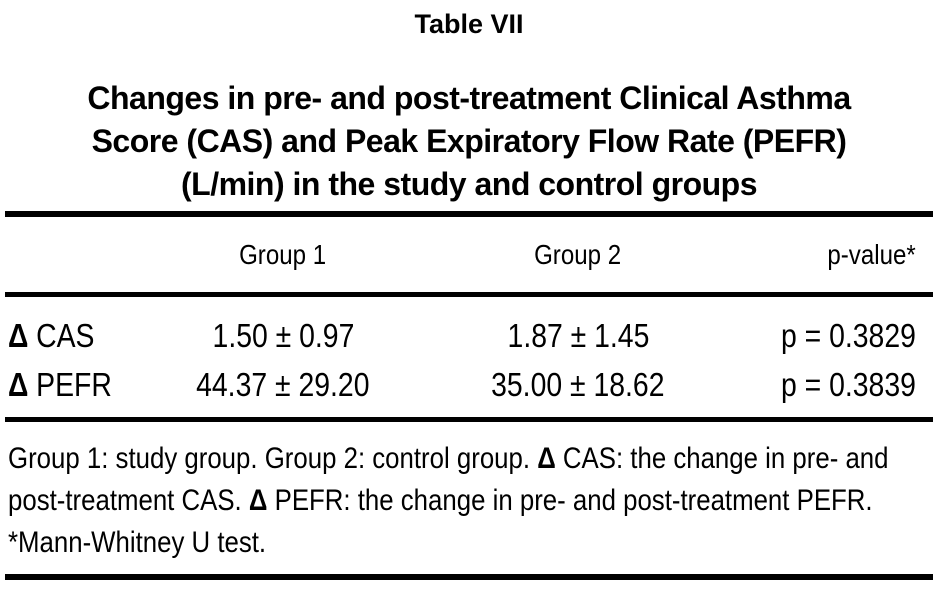  Describe the element at coordinates (406, 543) in the screenshot. I see `footnote-line: *Mann-Whitney U test.` at that location.